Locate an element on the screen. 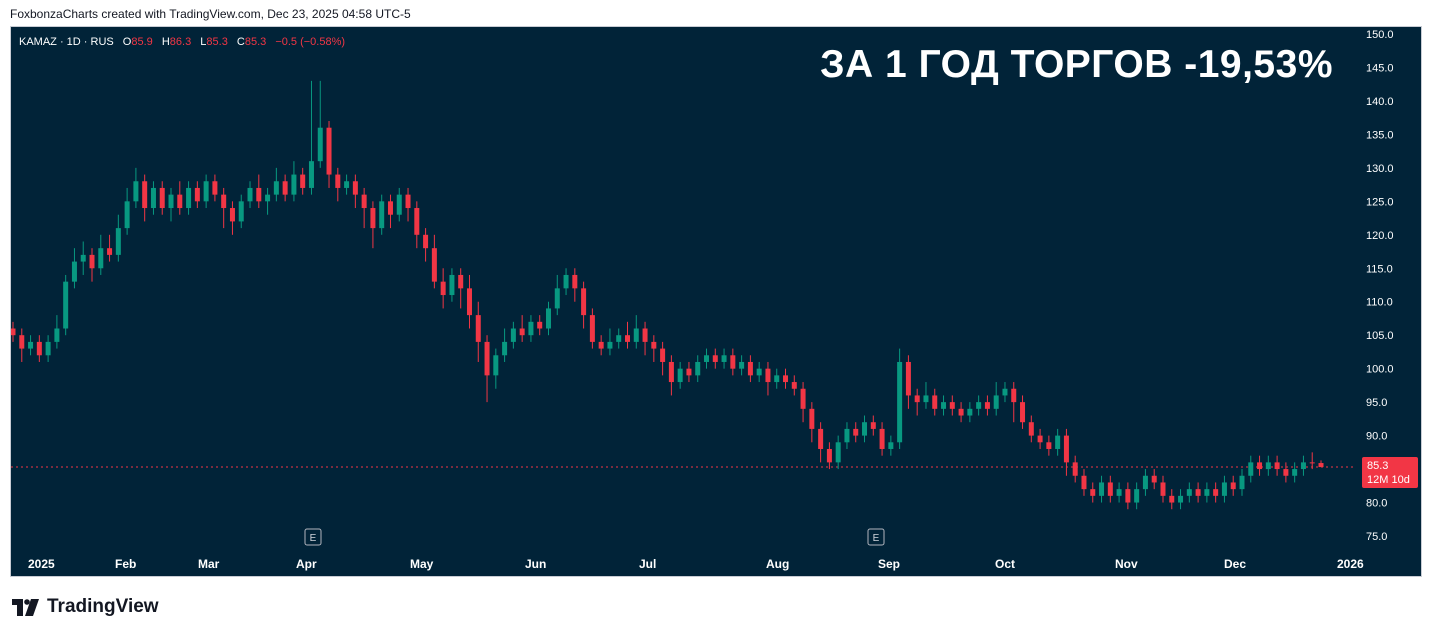 The width and height of the screenshot is (1433, 638). symbol-name: KAMAZ · 1D · RUS is located at coordinates (66, 42).